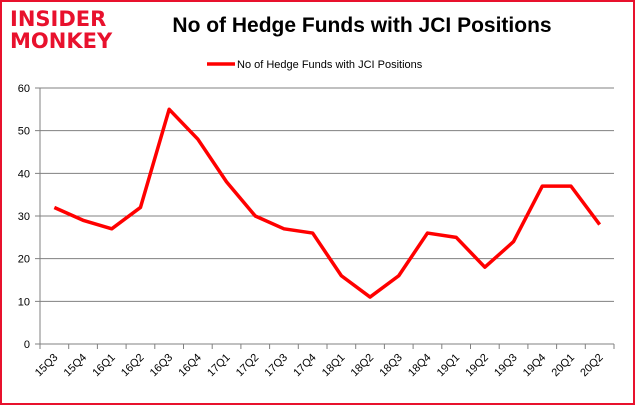  I want to click on x-tick-label: 19Q3, so click(506, 366).